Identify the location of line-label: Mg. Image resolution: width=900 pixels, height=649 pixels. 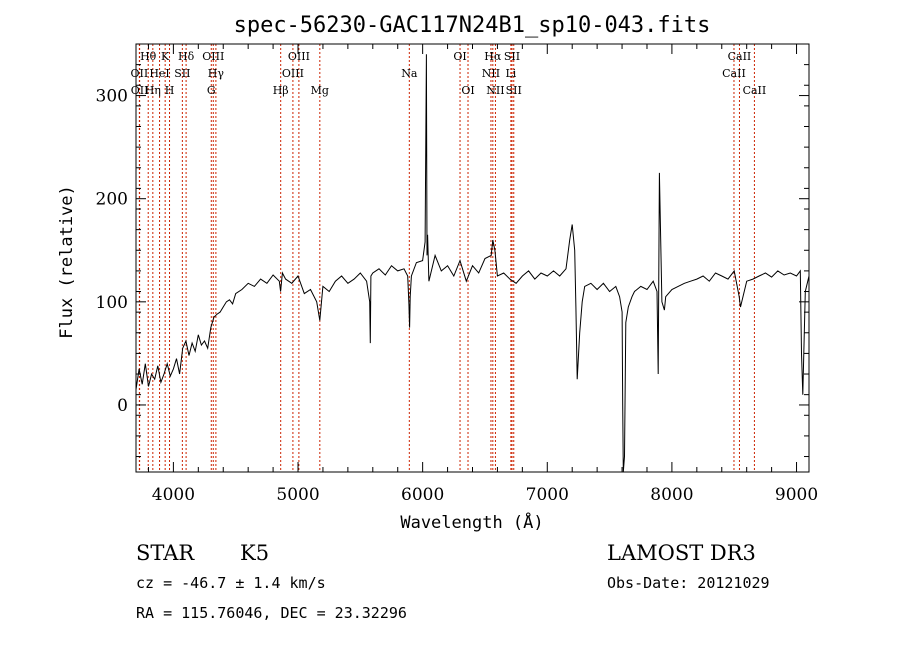
(320, 90).